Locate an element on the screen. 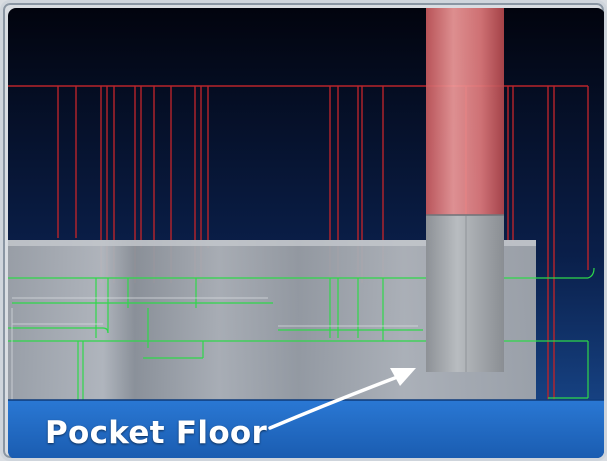  end-mill-tool is located at coordinates (465, 190).